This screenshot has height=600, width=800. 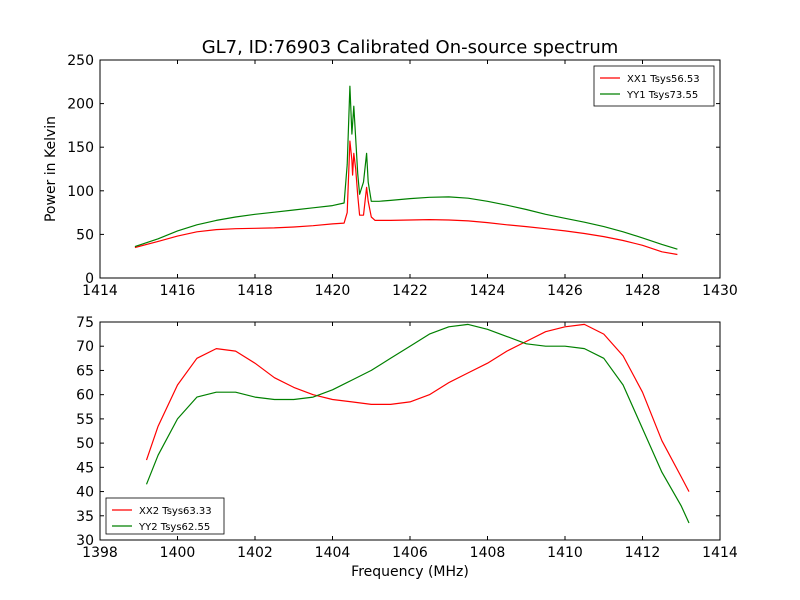 What do you see at coordinates (643, 553) in the screenshot?
I see `x-tick-label-2-7: 1412` at bounding box center [643, 553].